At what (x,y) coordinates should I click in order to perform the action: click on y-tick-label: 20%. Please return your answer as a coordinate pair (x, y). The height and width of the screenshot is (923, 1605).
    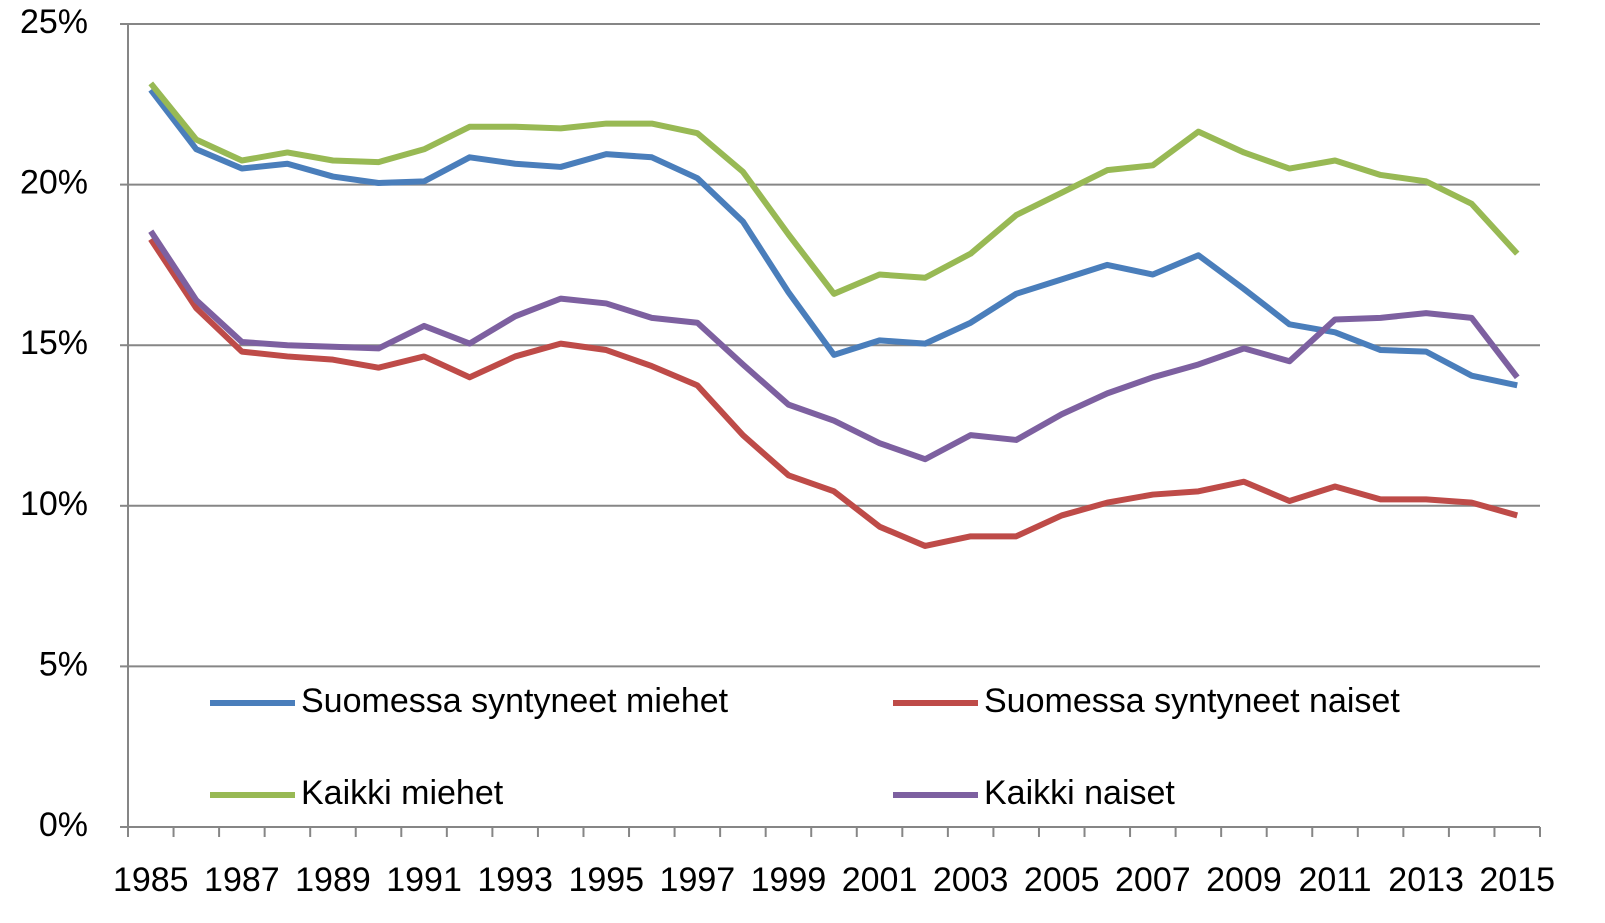
    Looking at the image, I should click on (54, 183).